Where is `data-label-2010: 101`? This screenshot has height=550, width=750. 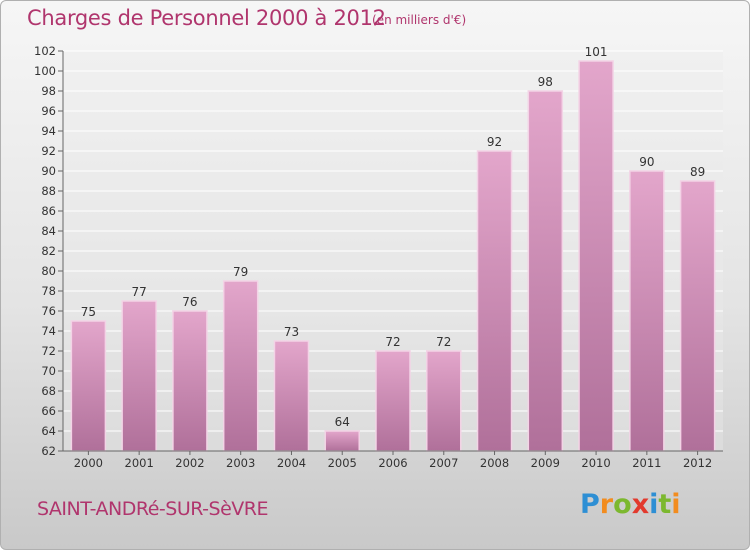 data-label-2010: 101 is located at coordinates (596, 52).